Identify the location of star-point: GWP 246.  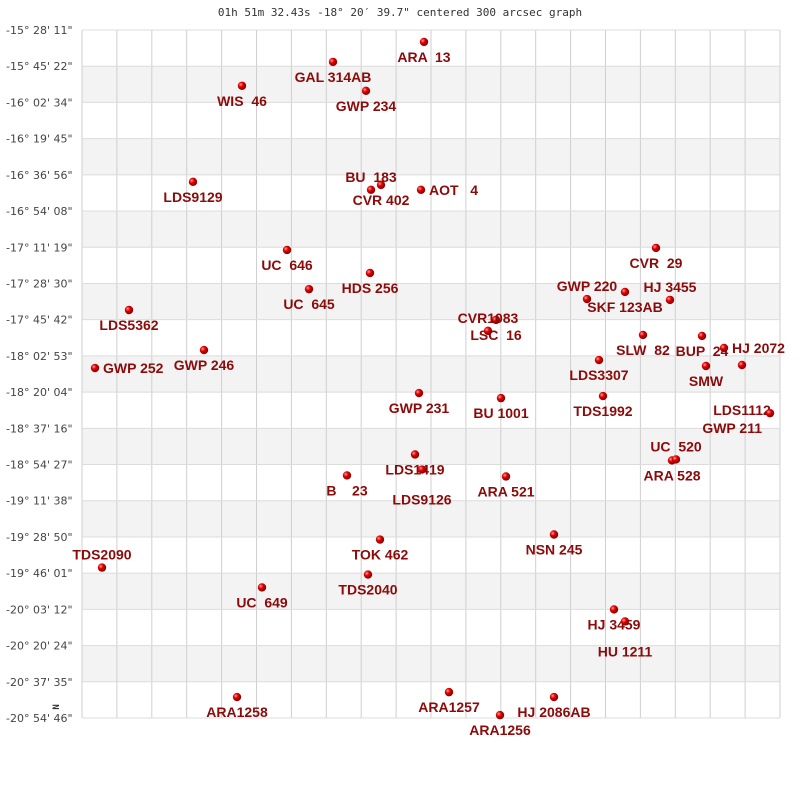
(204, 359).